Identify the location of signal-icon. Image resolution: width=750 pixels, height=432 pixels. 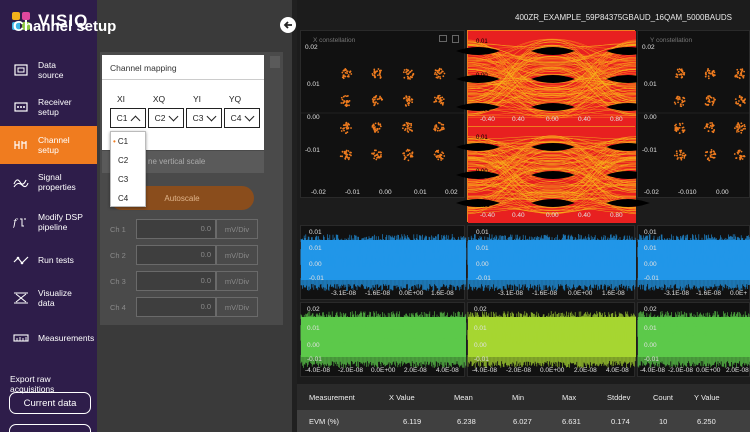
(21, 182).